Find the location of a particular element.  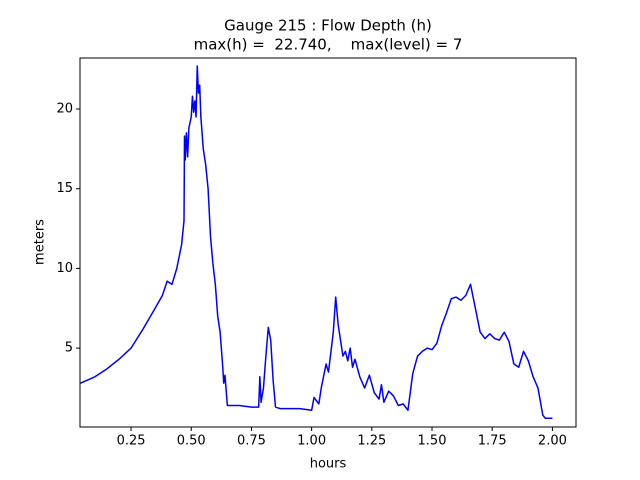

y-tick-label: 20 is located at coordinates (64, 109).